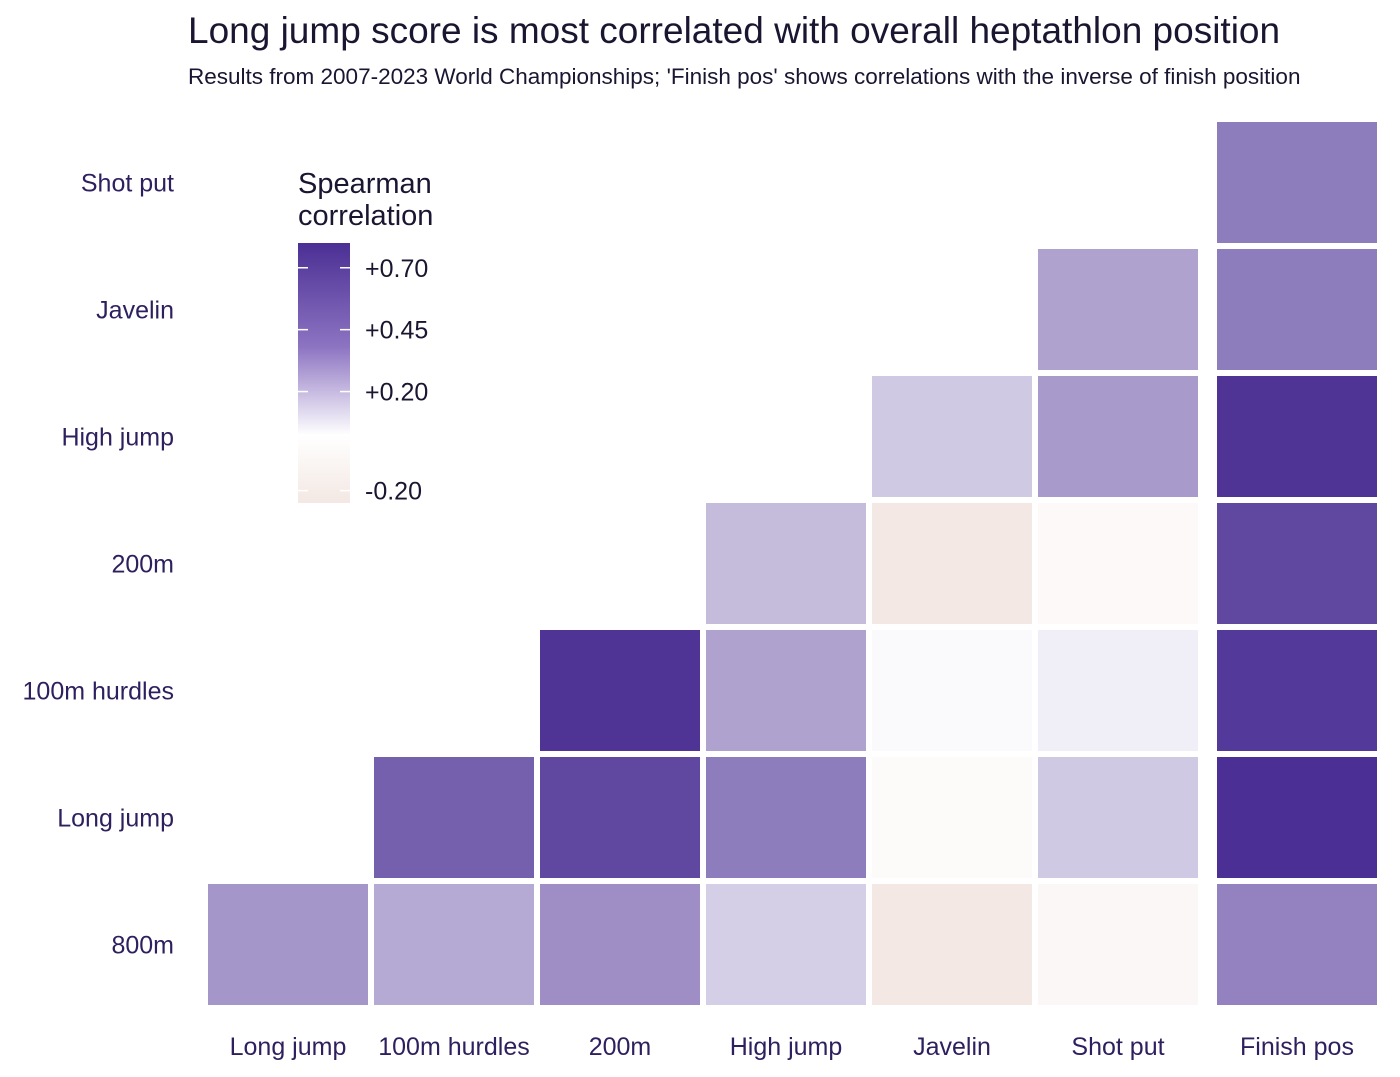 This screenshot has height=1077, width=1400. What do you see at coordinates (142, 946) in the screenshot?
I see `y-label-6: 800m` at bounding box center [142, 946].